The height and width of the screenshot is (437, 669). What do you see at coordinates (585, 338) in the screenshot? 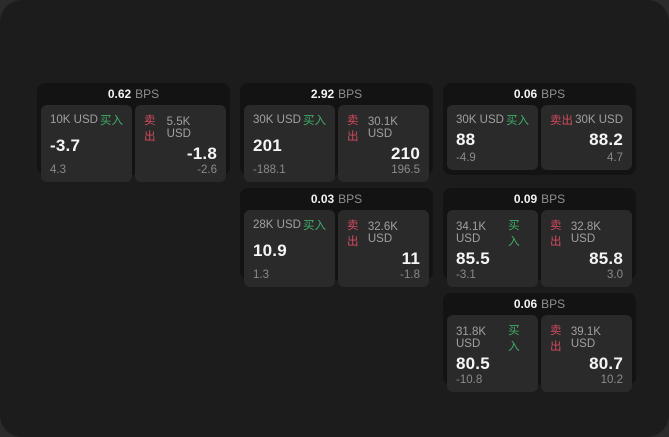
I see `sell-amount: 39.1K USD` at bounding box center [585, 338].